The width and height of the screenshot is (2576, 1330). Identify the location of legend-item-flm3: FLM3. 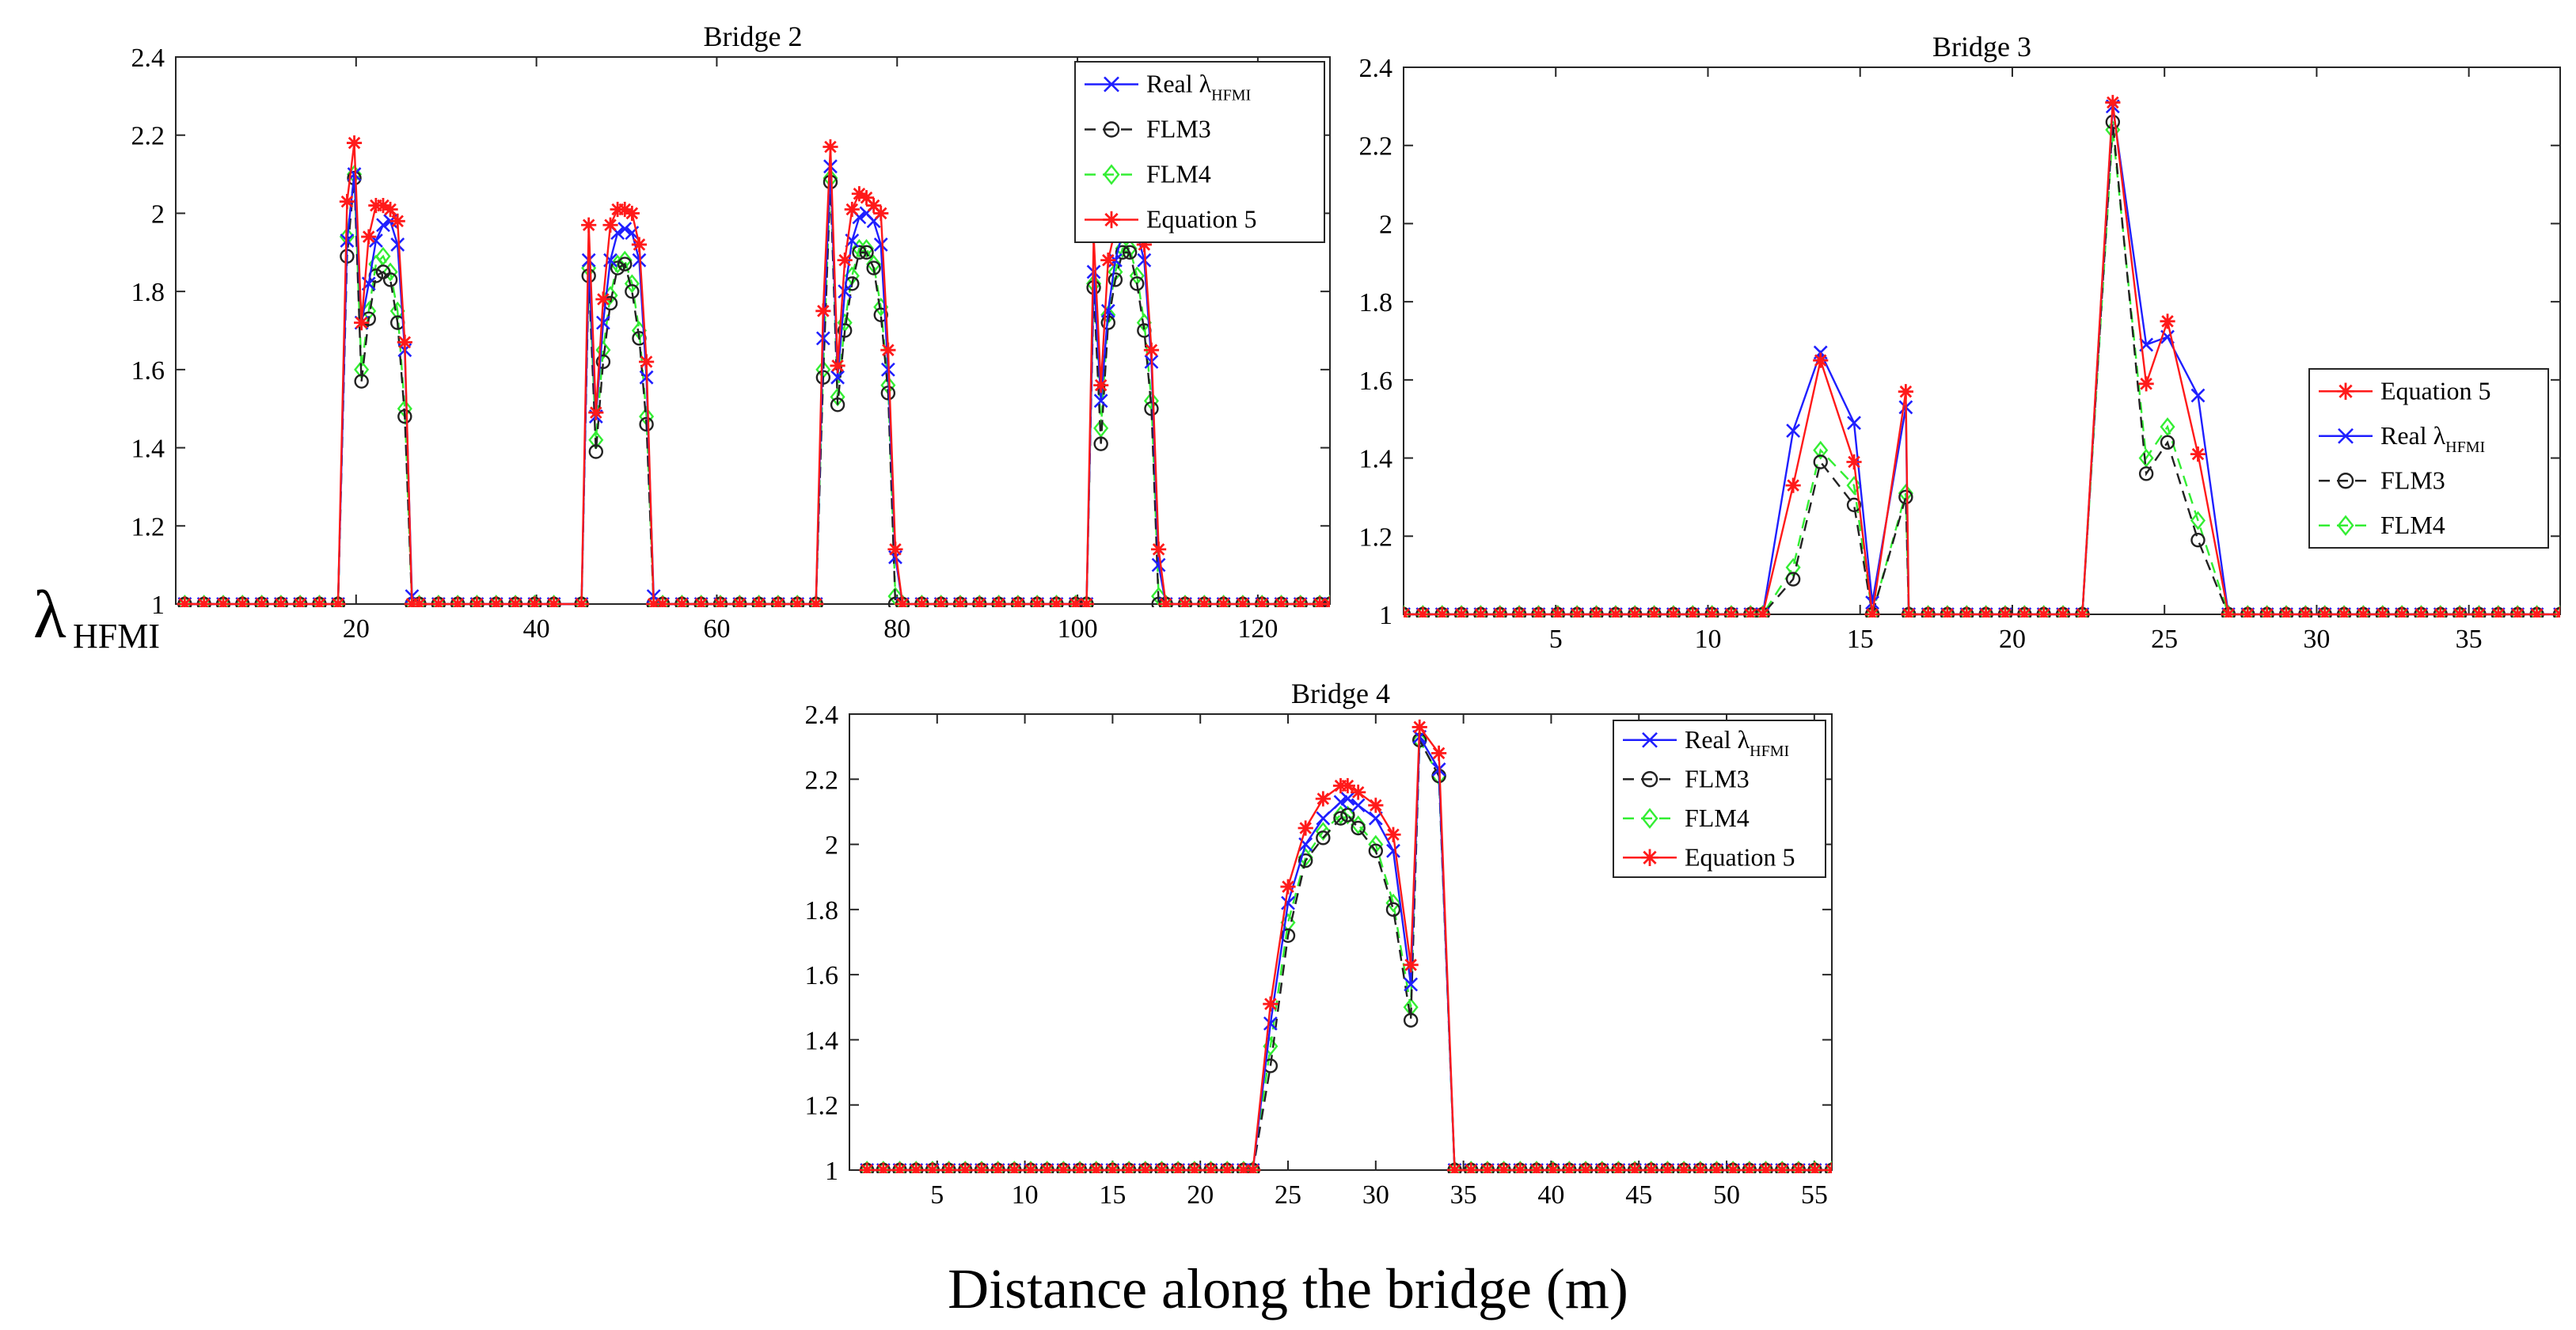
(2382, 480).